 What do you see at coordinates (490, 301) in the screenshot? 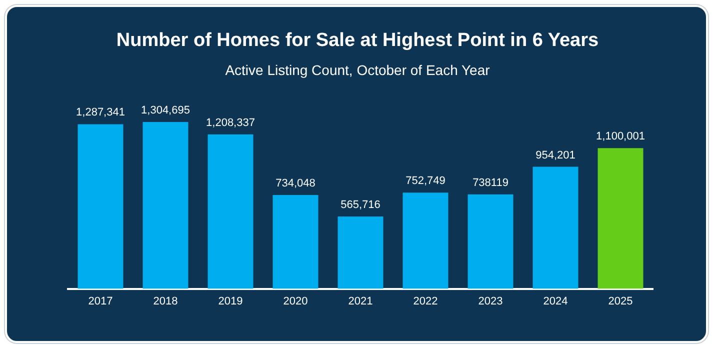
I see `x-tick-label: 2023` at bounding box center [490, 301].